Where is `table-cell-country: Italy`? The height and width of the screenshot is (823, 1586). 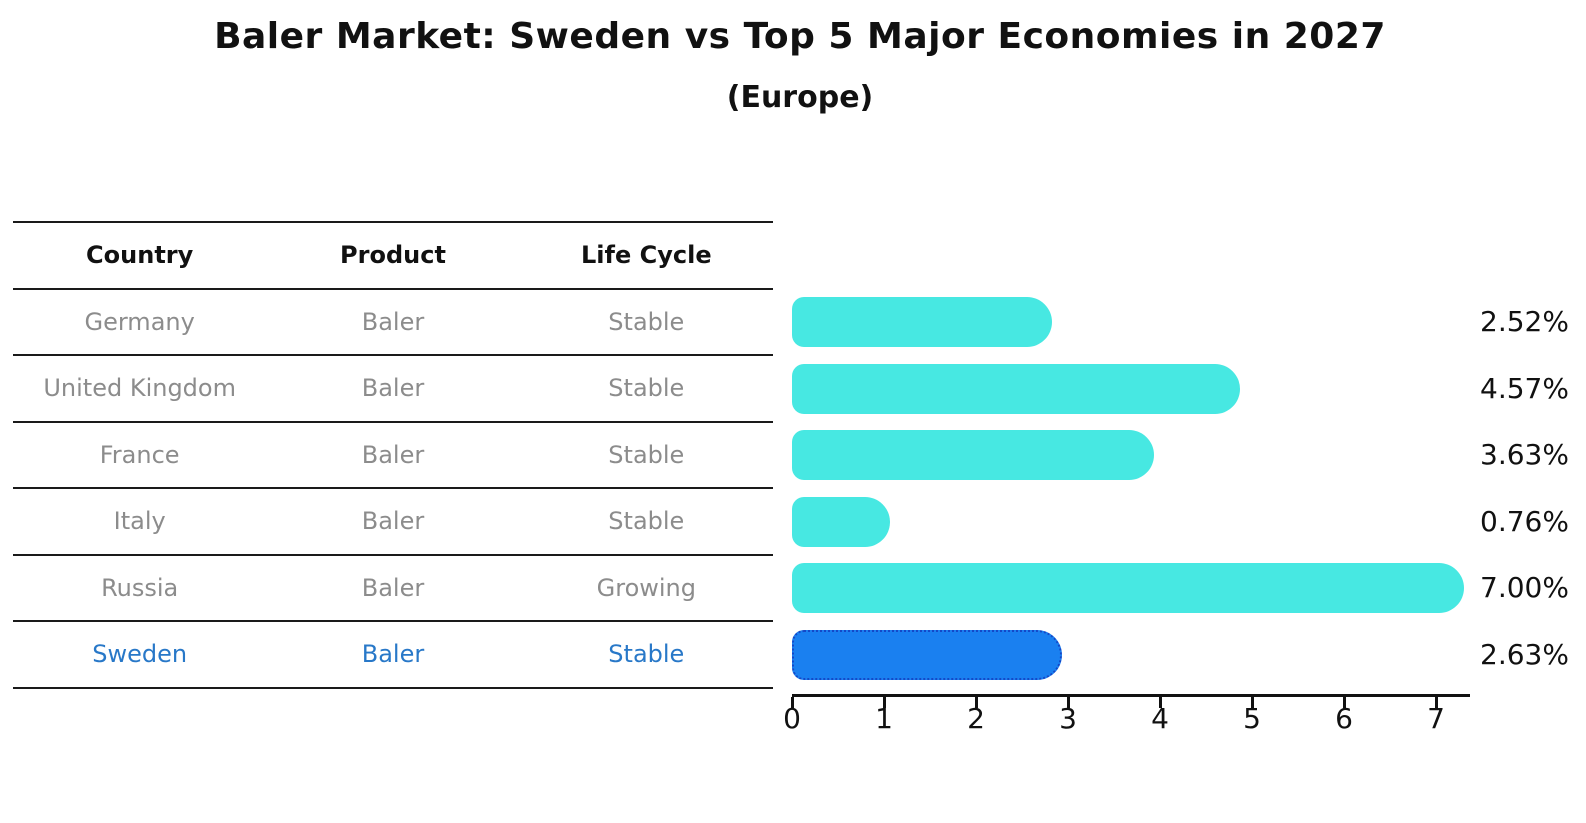
table-cell-country: Italy is located at coordinates (139, 521).